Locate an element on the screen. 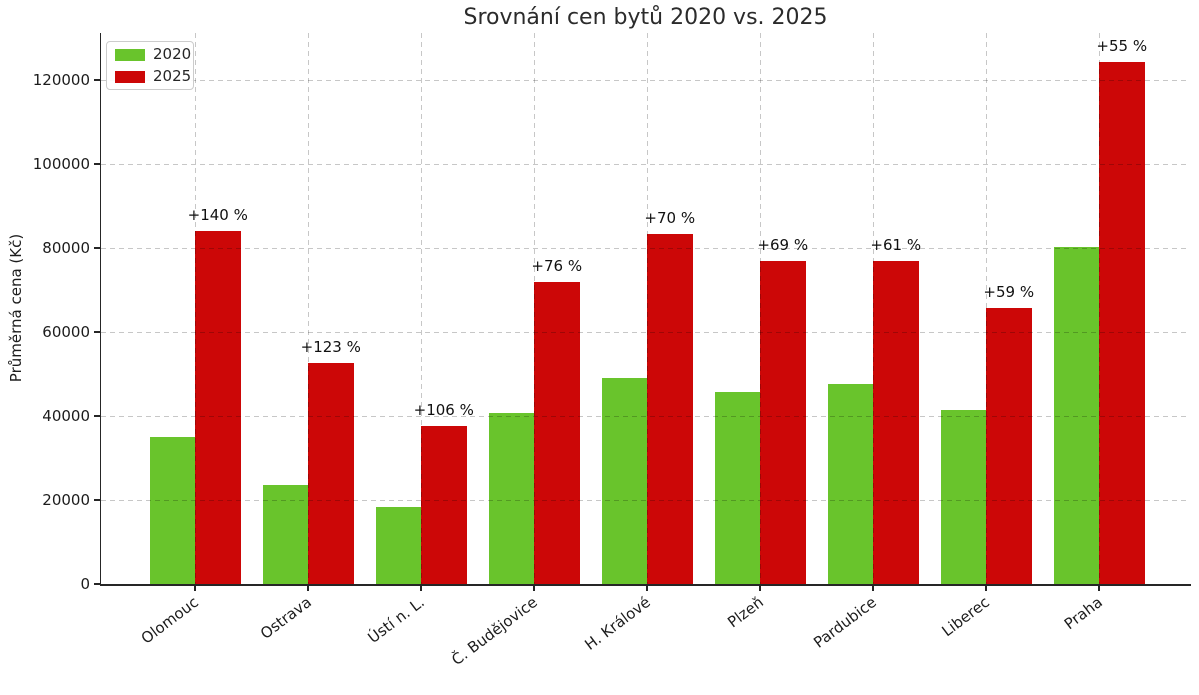 The width and height of the screenshot is (1199, 695). y-tick-label: 120000 is located at coordinates (61, 80).